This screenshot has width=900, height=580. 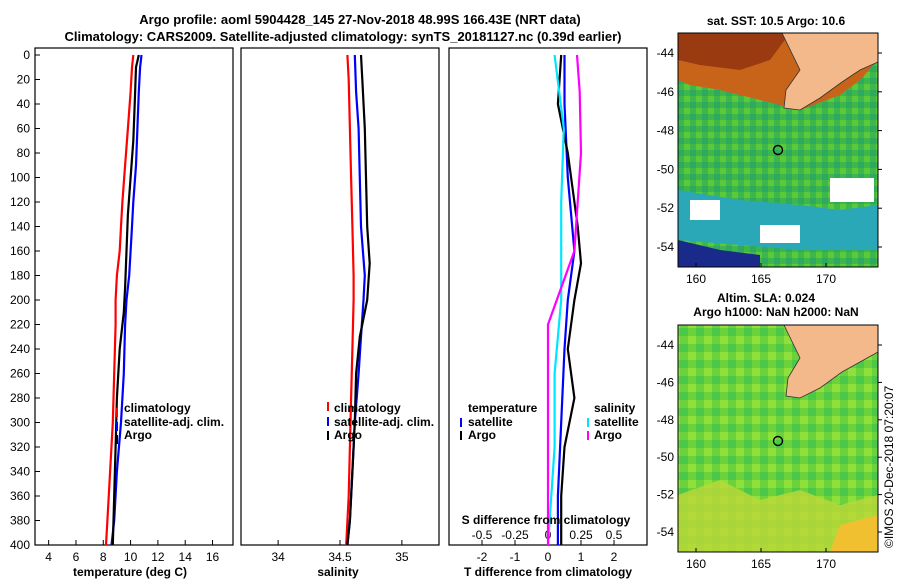 I want to click on x-tick-label: 8, so click(x=103, y=557).